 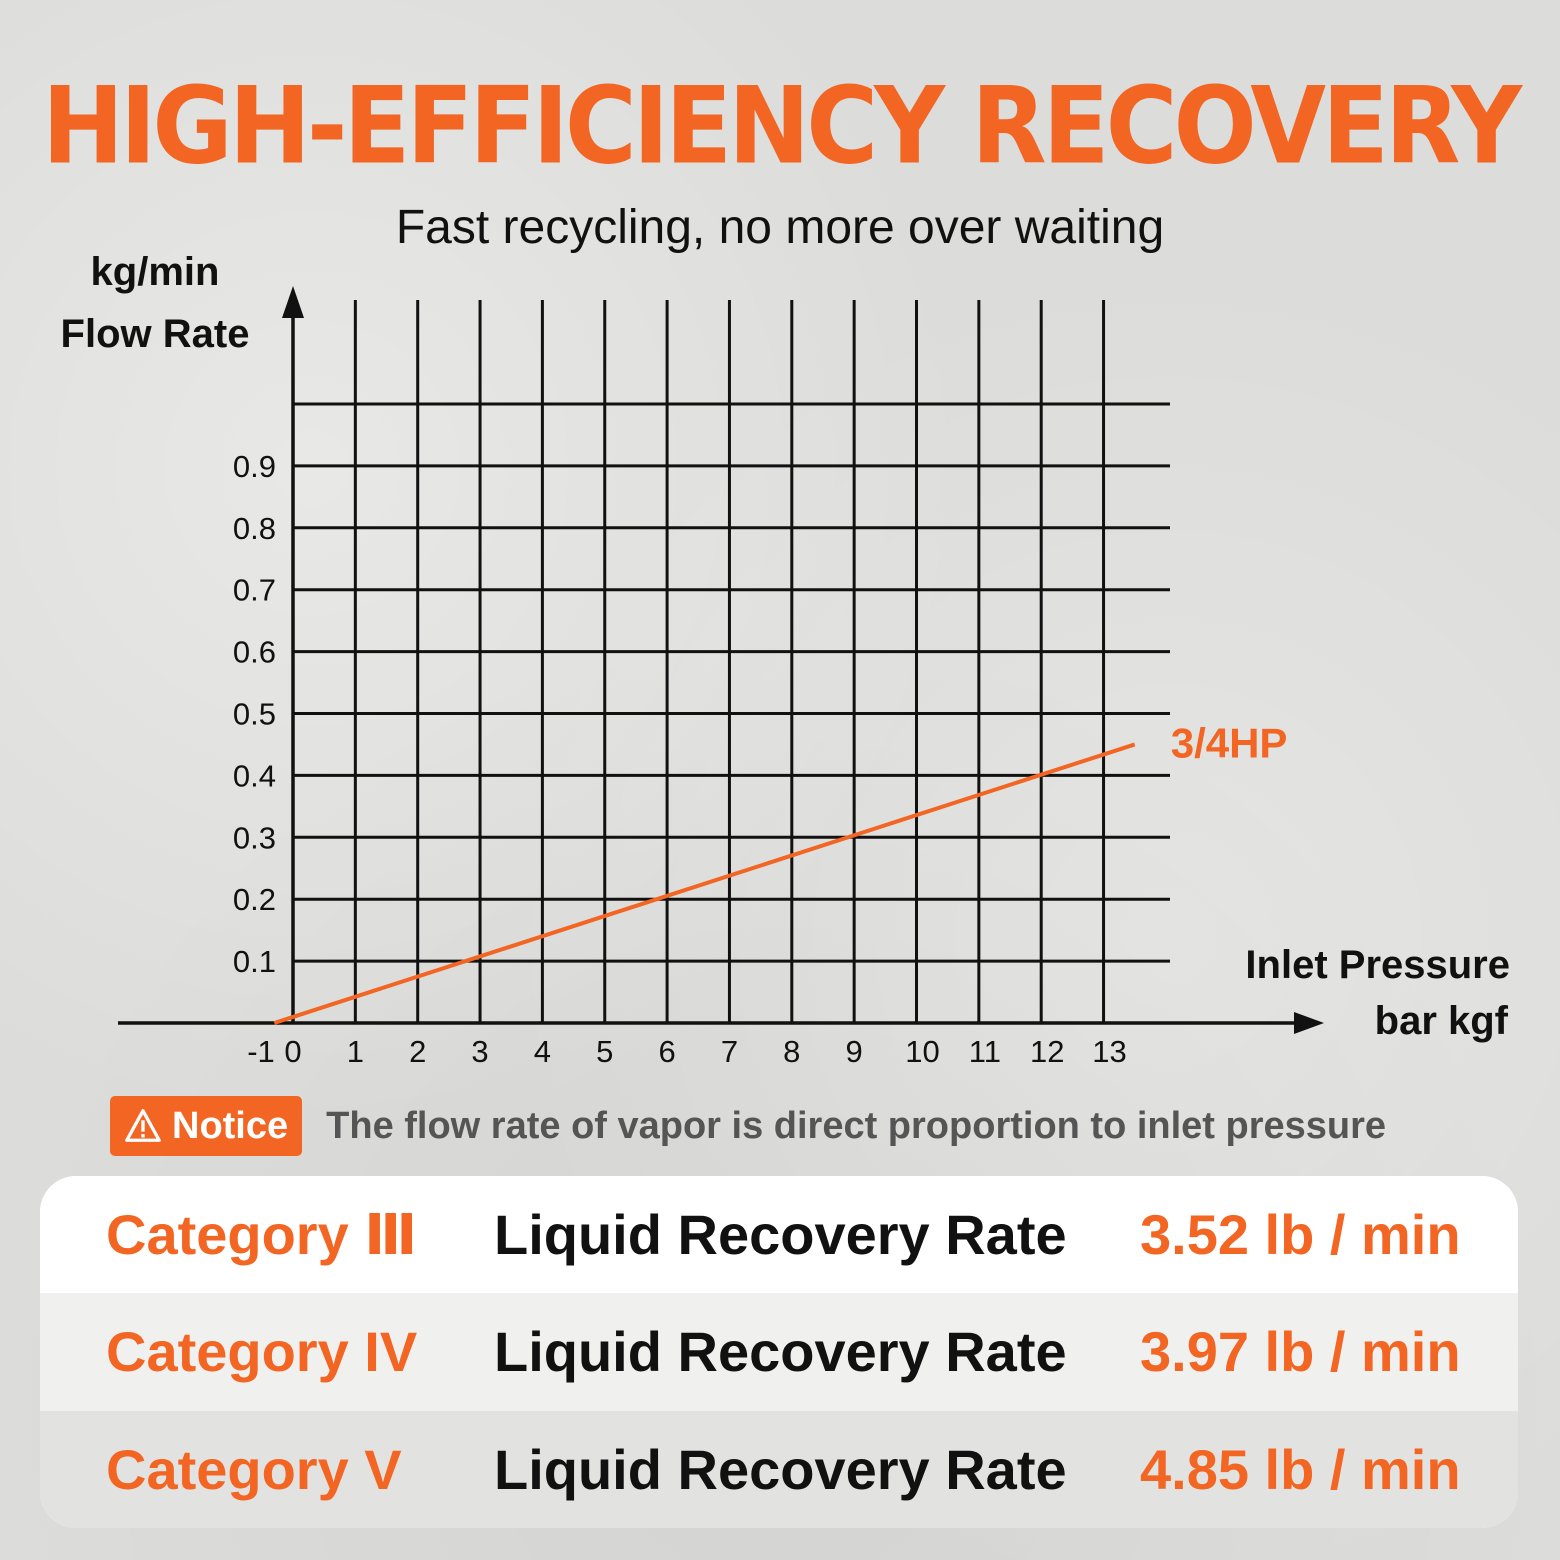 I want to click on y-tick-label: 0.9, so click(x=254, y=466).